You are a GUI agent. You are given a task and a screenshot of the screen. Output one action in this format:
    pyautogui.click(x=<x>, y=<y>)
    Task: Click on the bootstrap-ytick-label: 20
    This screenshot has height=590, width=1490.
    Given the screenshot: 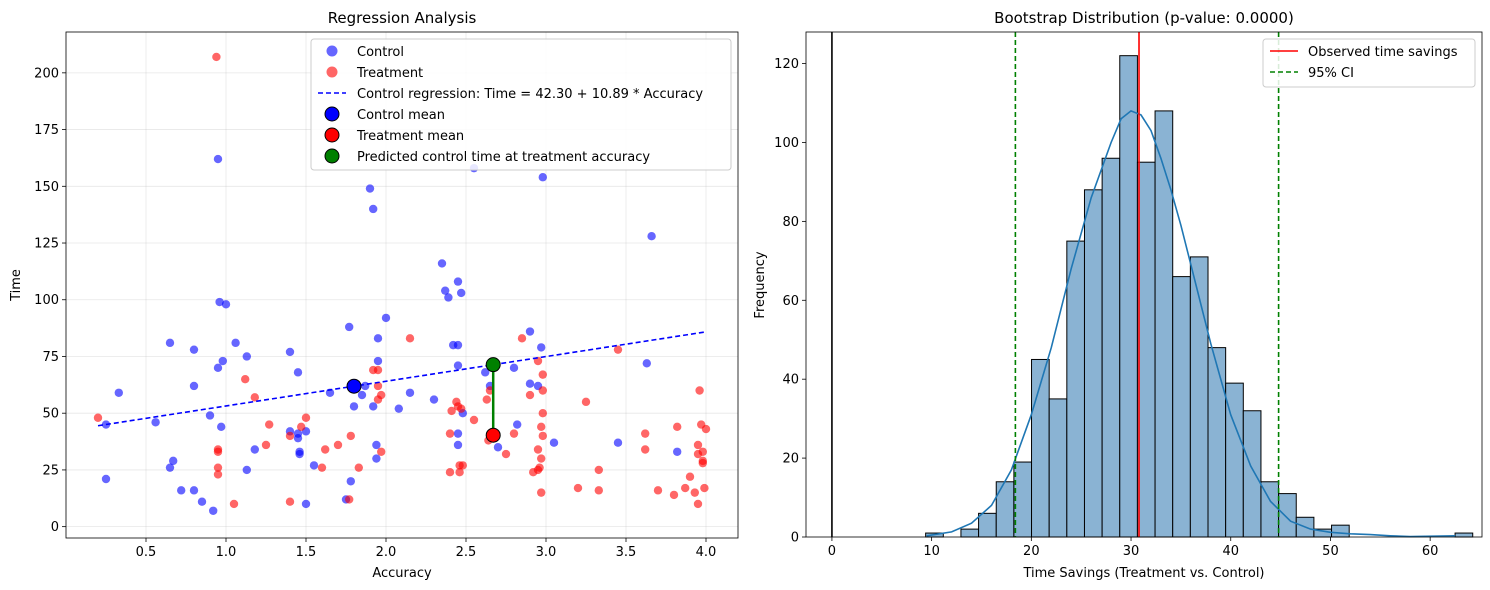 What is the action you would take?
    pyautogui.click(x=790, y=459)
    